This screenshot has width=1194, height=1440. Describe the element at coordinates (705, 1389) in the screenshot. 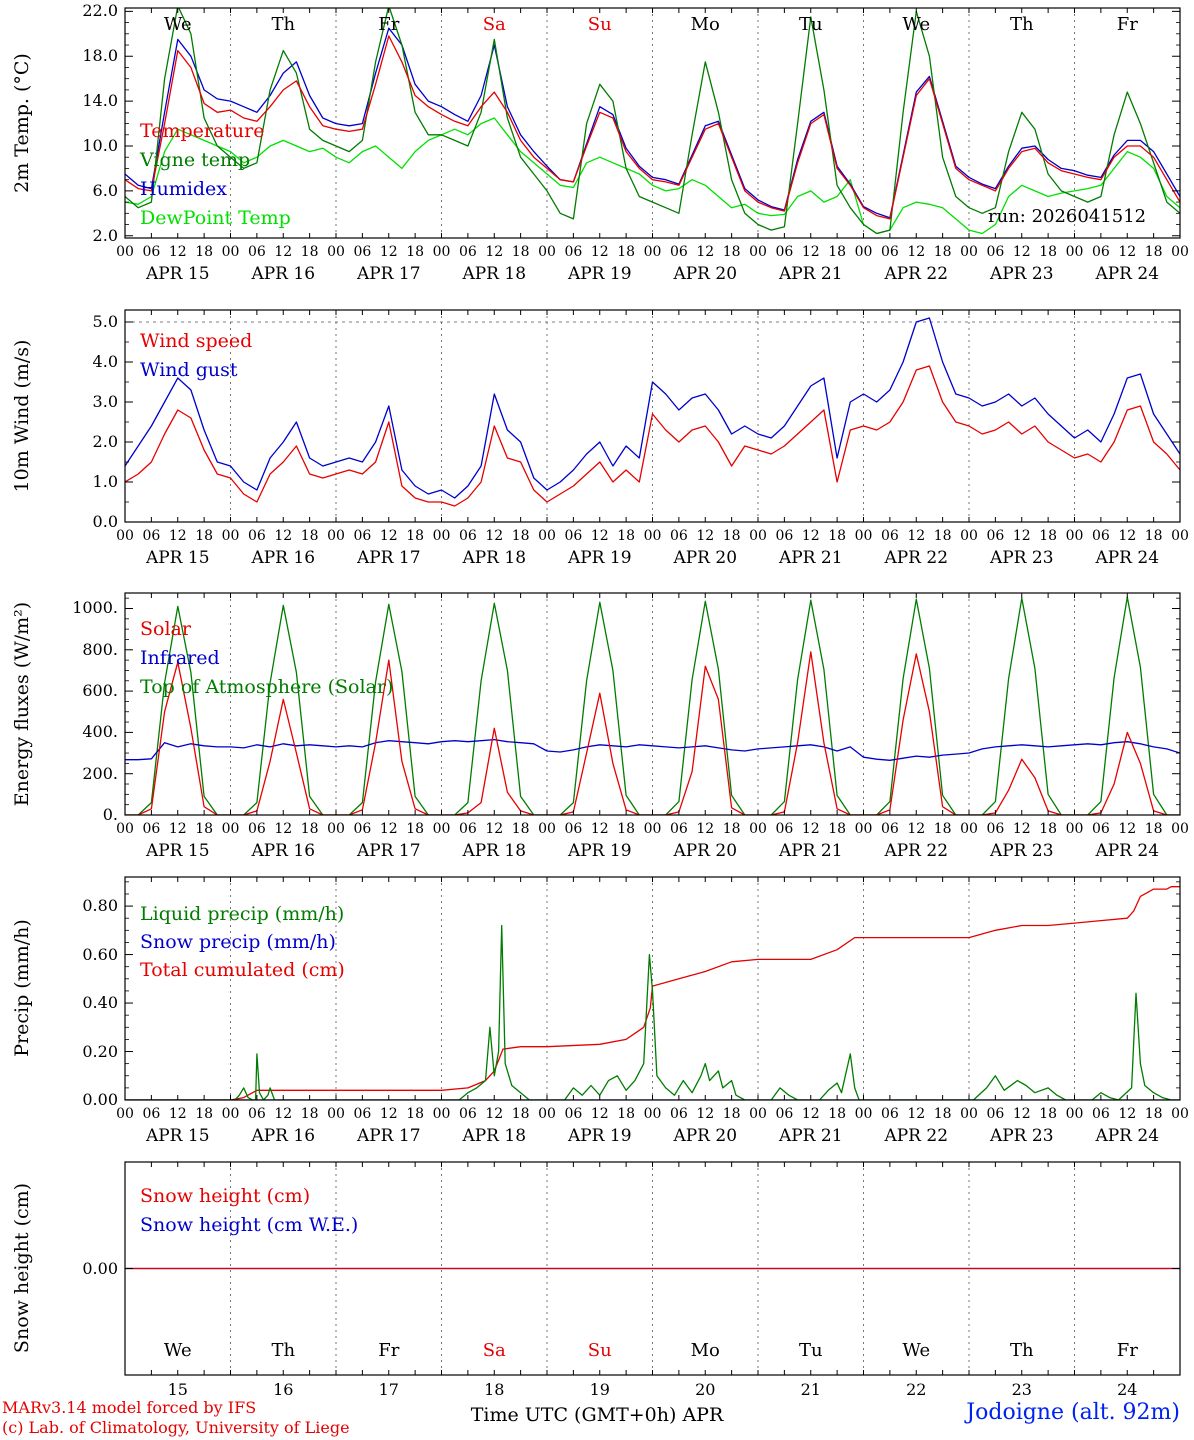

I see `day-number-label: 20` at that location.